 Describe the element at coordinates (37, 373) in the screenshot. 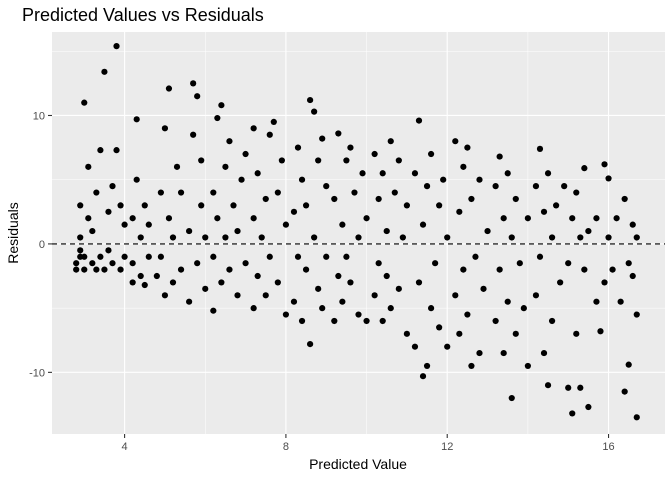

I see `y-tick-label: -10` at that location.